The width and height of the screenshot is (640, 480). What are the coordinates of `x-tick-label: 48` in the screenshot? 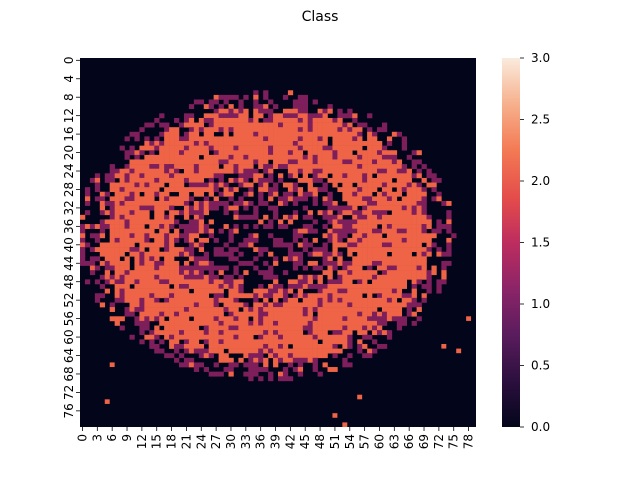 It's located at (320, 441).